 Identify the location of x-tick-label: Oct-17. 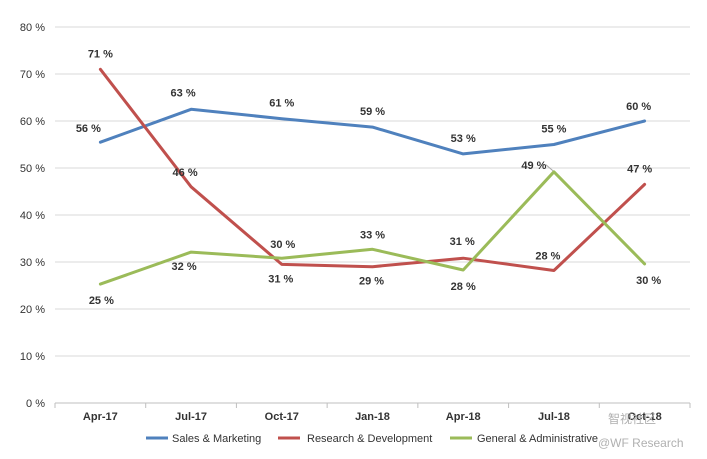
(282, 417).